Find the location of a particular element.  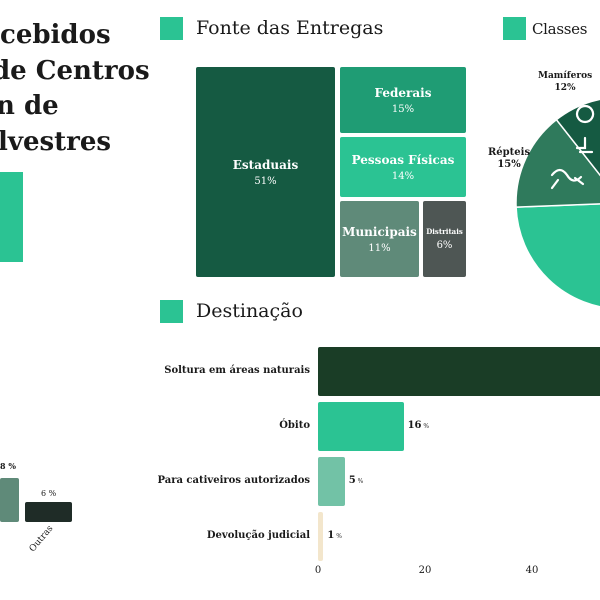

bar-value: 6 % is located at coordinates (49, 493).